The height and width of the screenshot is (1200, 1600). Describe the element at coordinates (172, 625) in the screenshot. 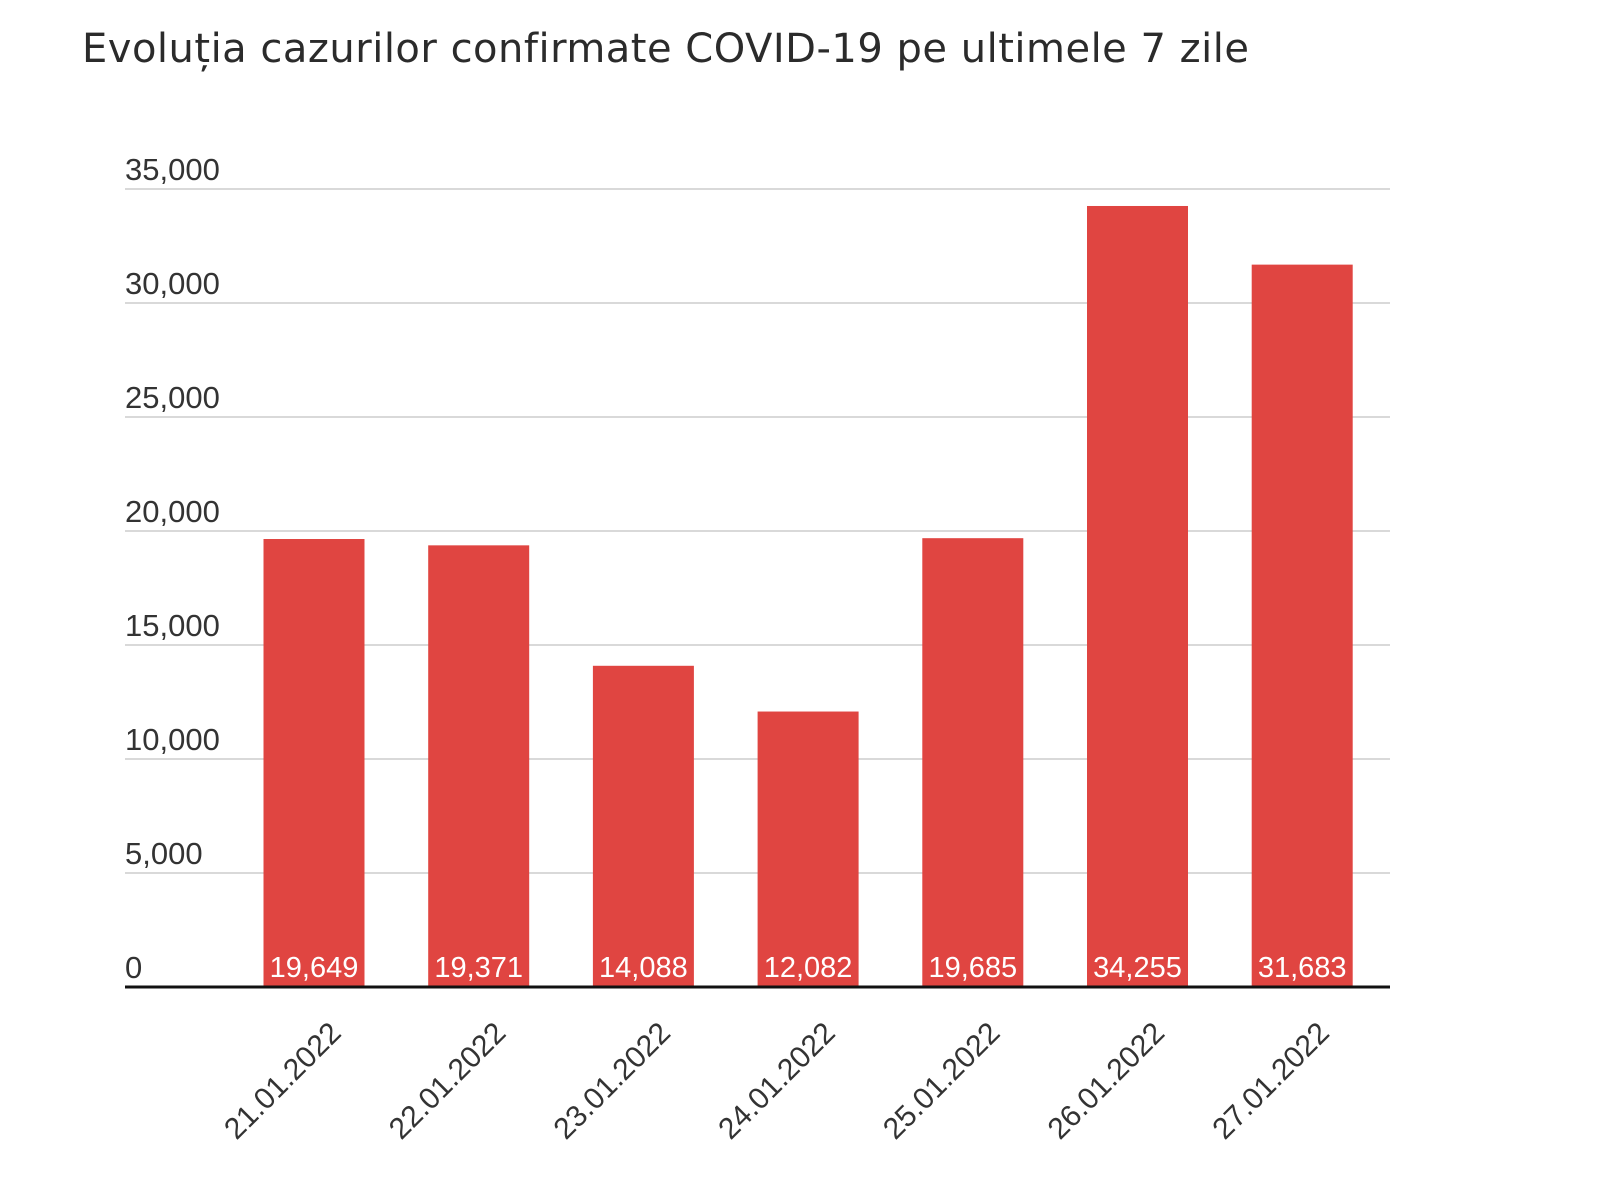

I see `y-tick-label: 15,000` at that location.